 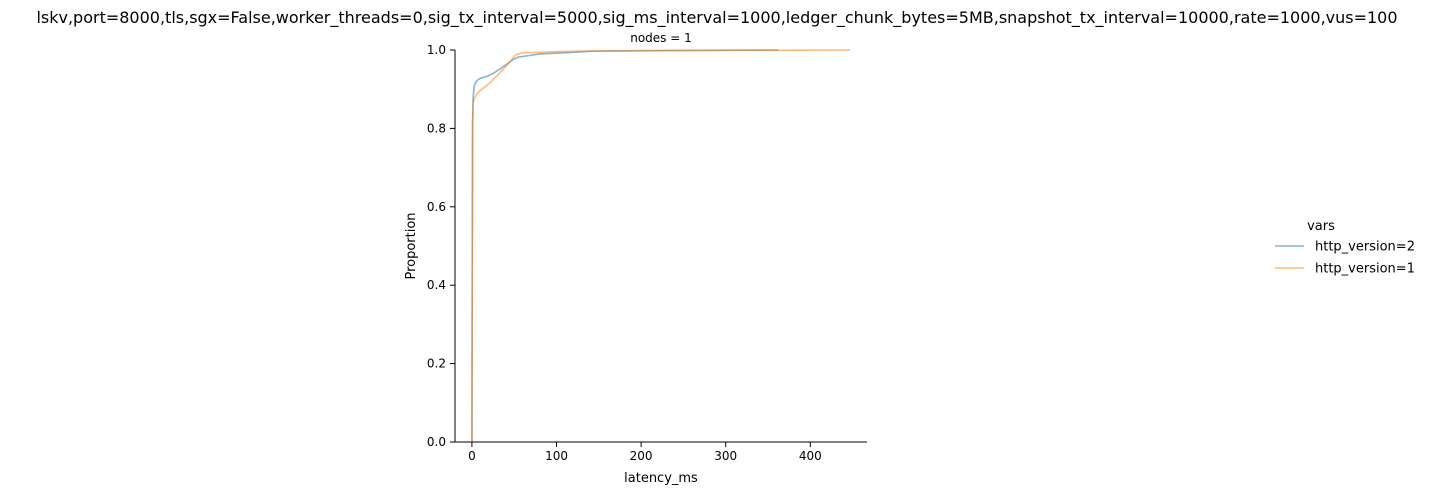 I want to click on y-tick-label: 0.2, so click(x=436, y=364).